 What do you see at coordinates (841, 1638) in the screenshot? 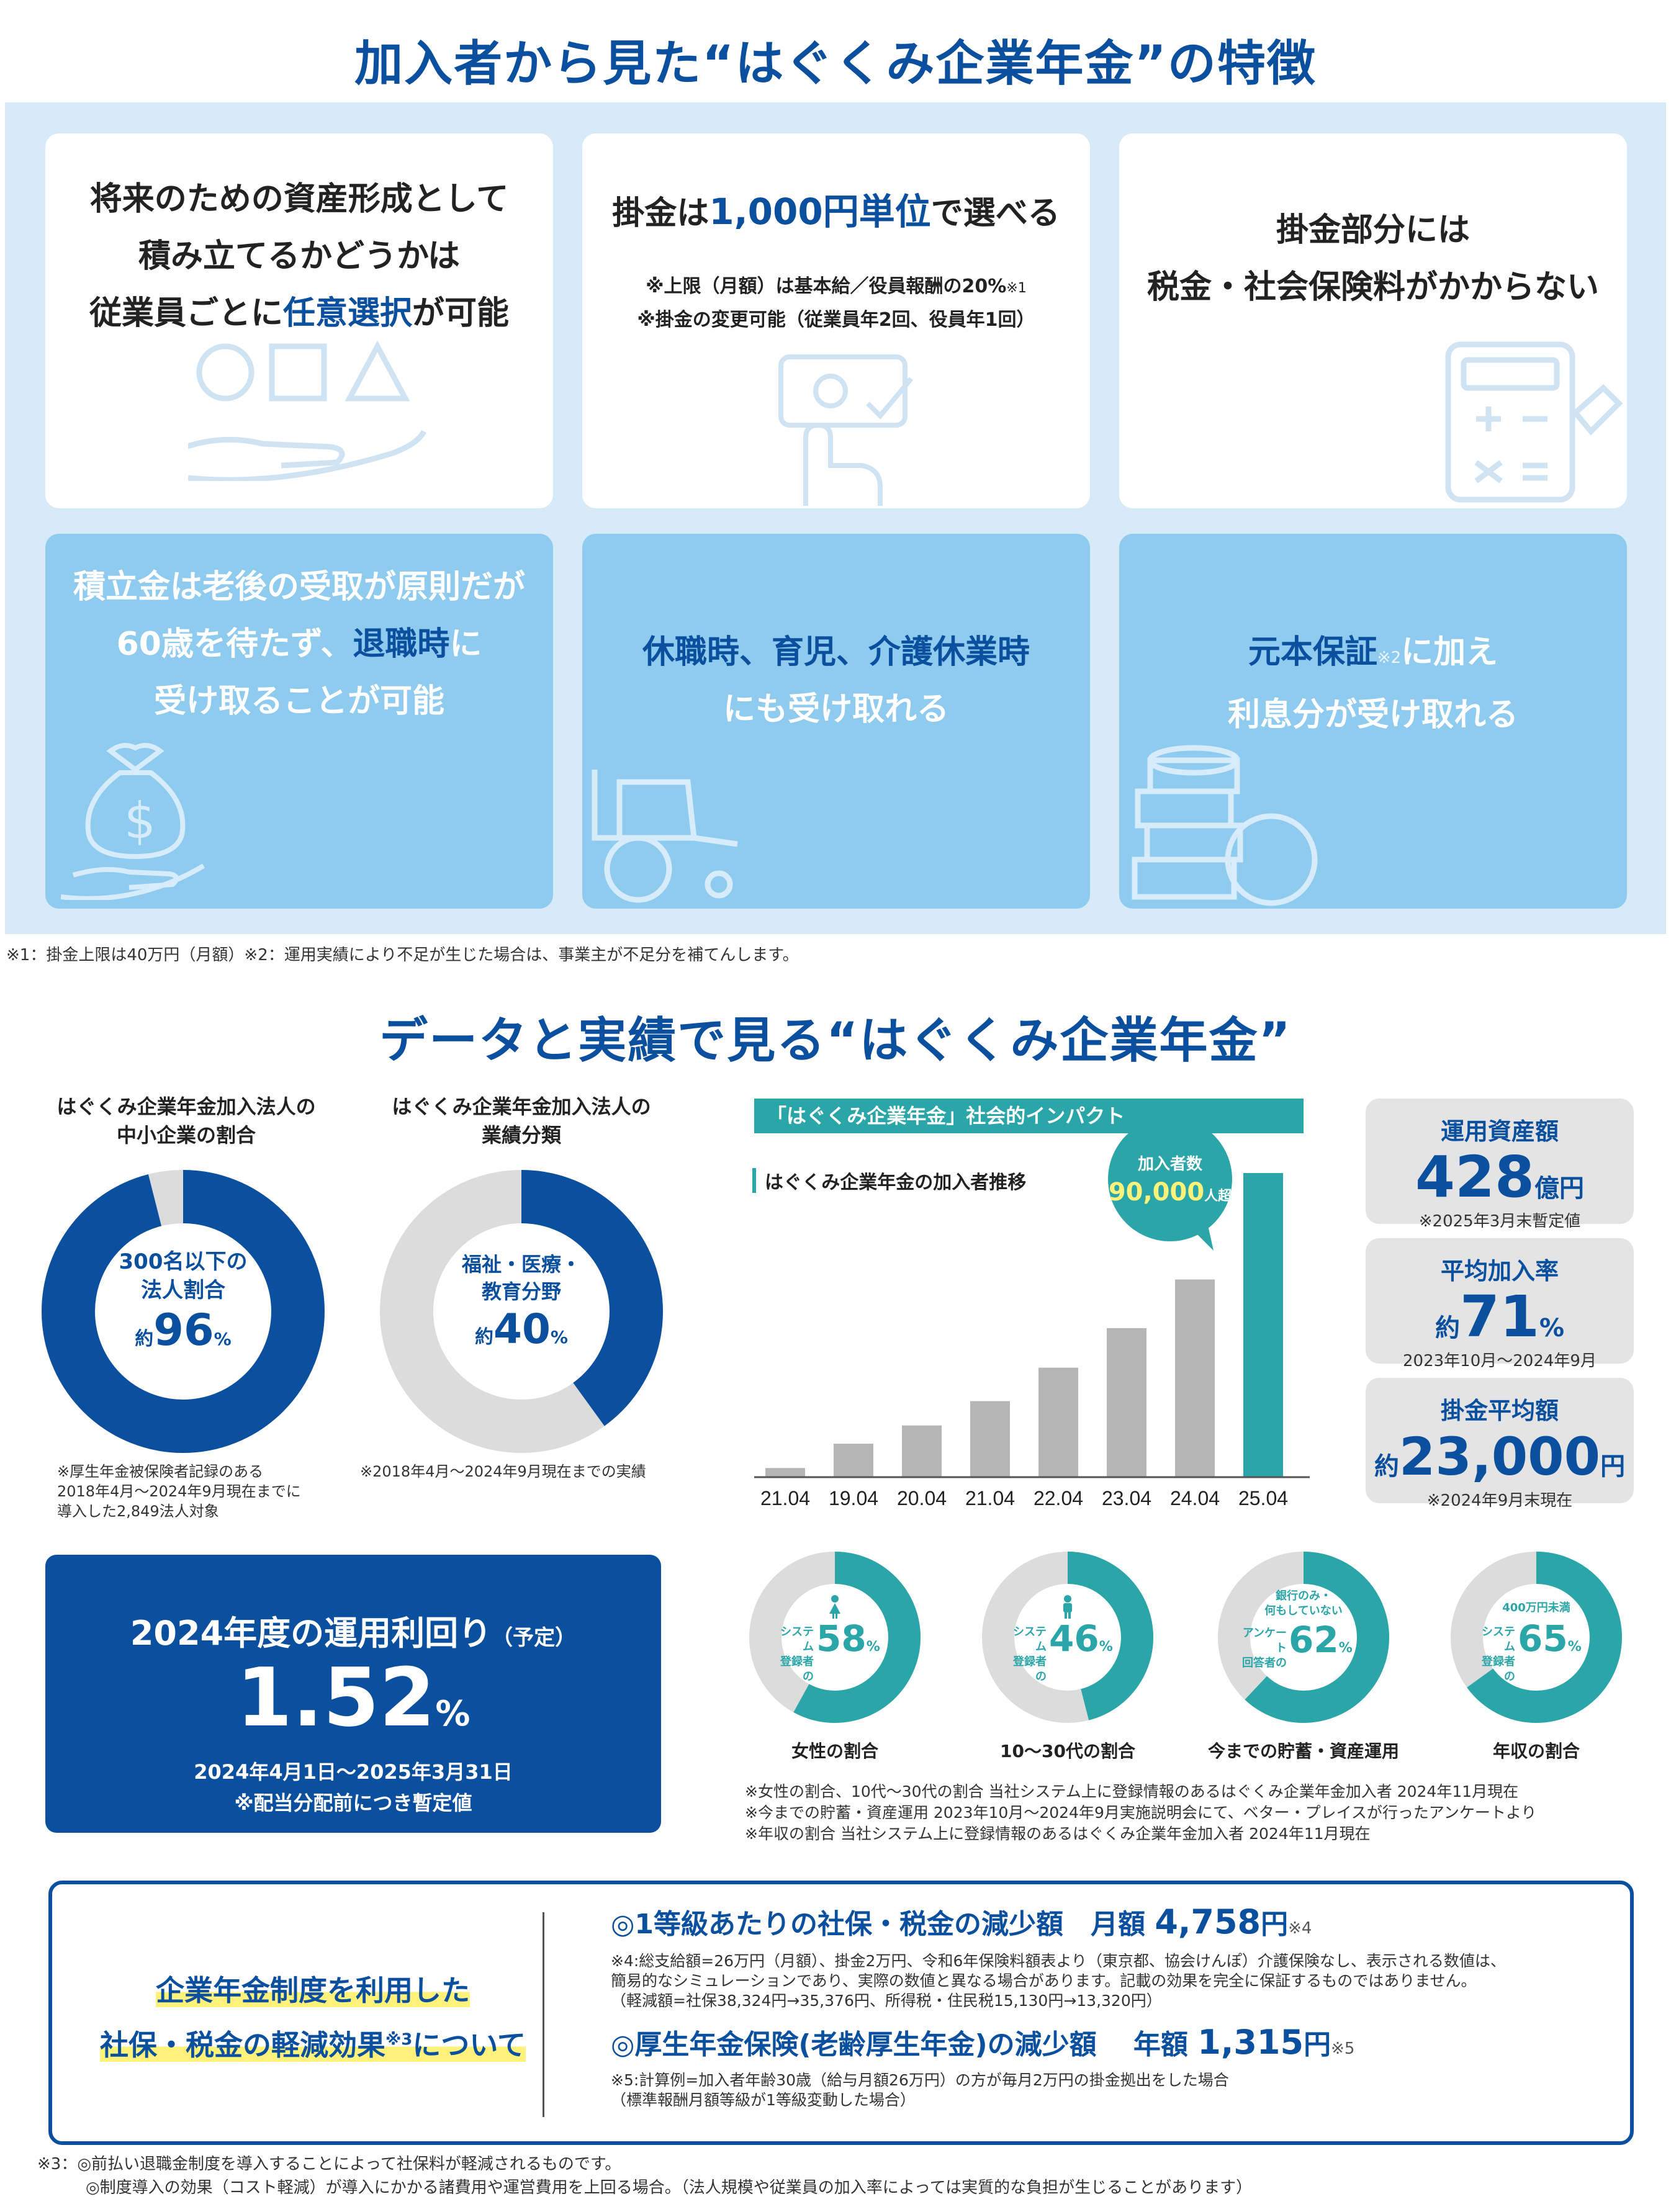
I see `sd1-value: 58` at bounding box center [841, 1638].